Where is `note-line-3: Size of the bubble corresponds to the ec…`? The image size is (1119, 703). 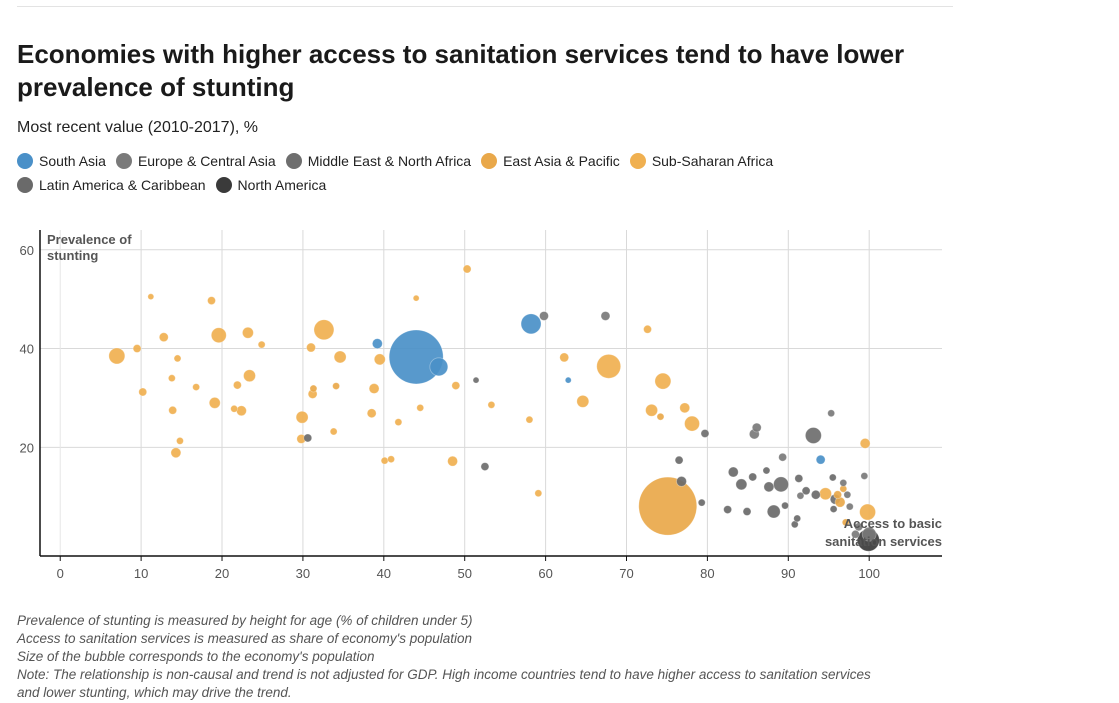 note-line-3: Size of the bubble corresponds to the ec… is located at coordinates (196, 656).